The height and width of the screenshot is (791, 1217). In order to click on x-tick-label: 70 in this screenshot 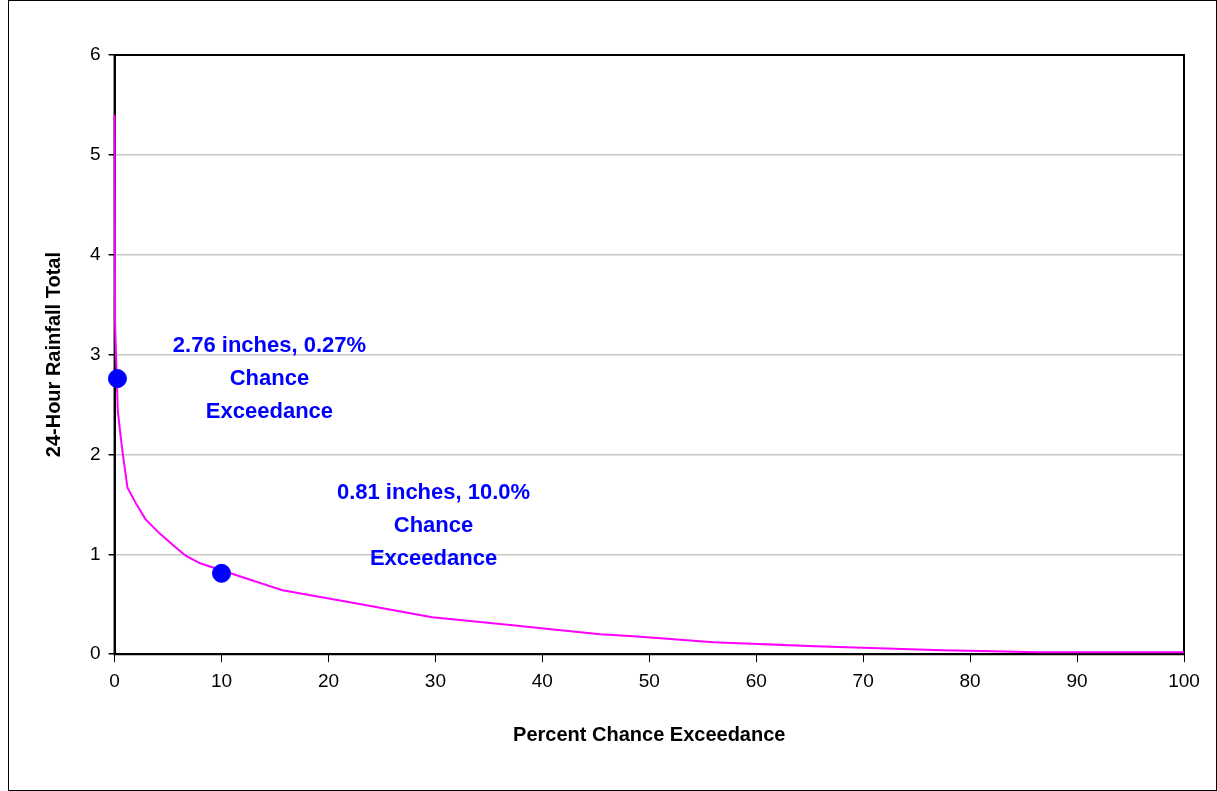, I will do `click(863, 680)`.